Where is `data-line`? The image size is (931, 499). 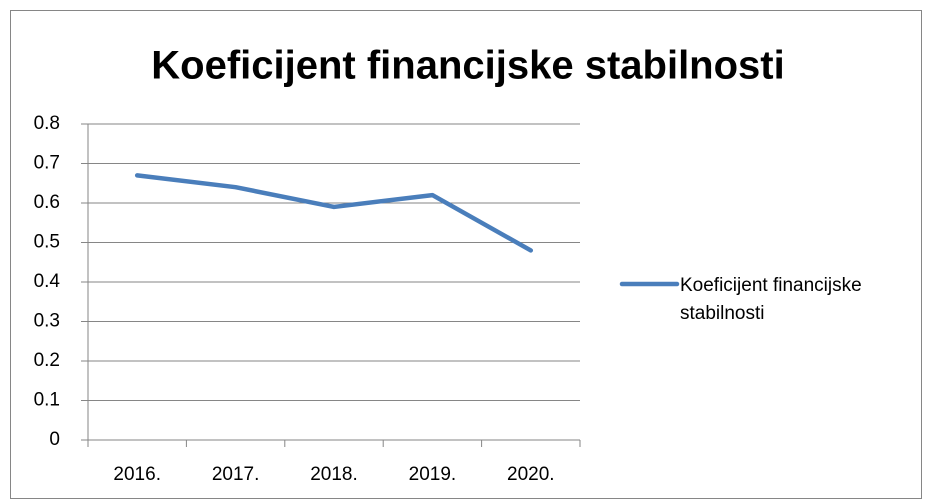
data-line is located at coordinates (334, 213).